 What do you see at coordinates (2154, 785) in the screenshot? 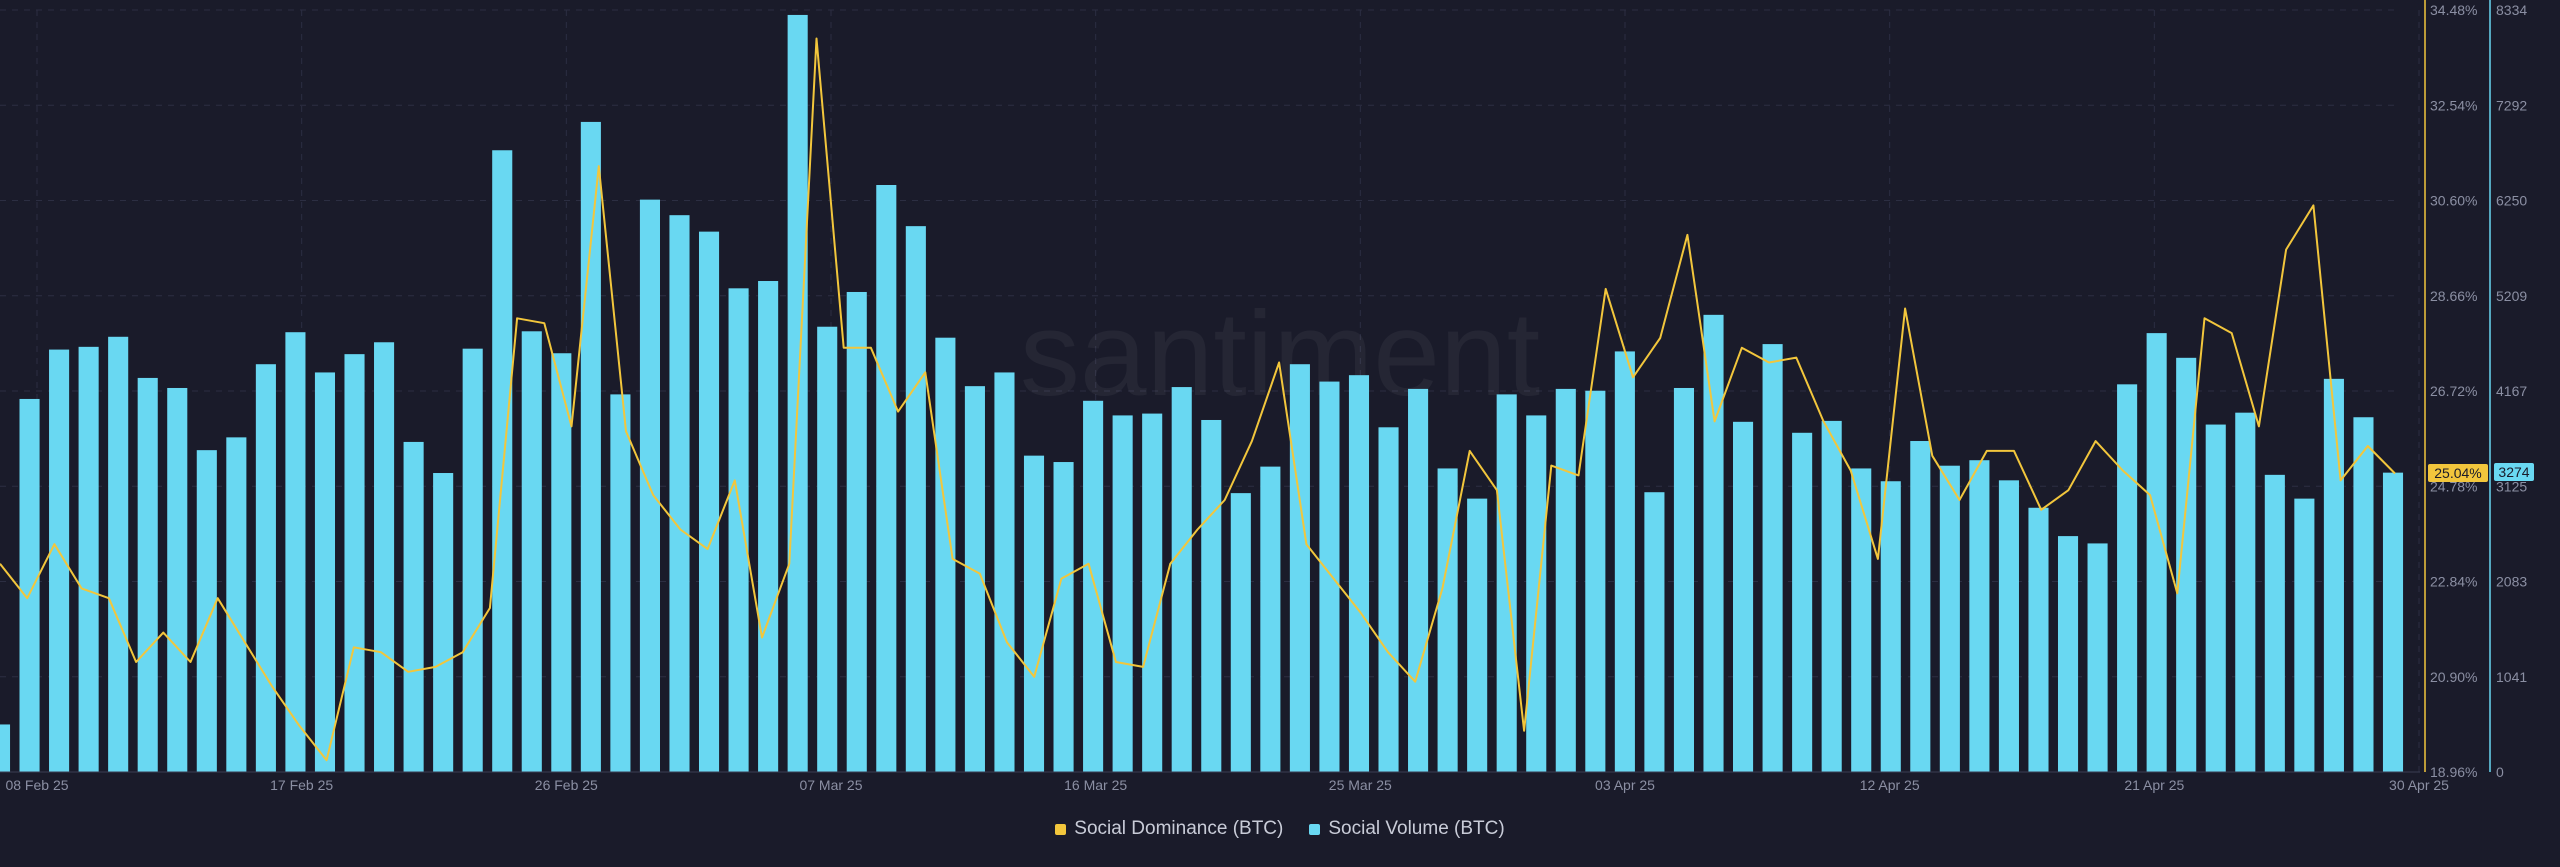
I see `x-tick-label: 21 Apr 25` at bounding box center [2154, 785].